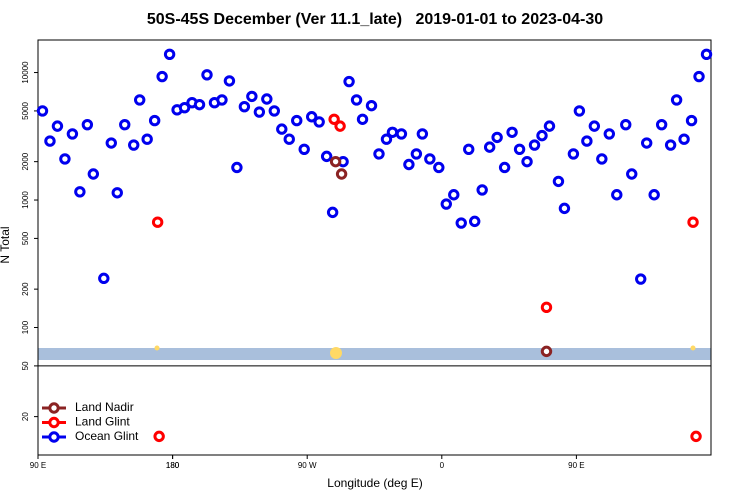  What do you see at coordinates (25, 365) in the screenshot?
I see `y-tick-label: 50` at bounding box center [25, 365].